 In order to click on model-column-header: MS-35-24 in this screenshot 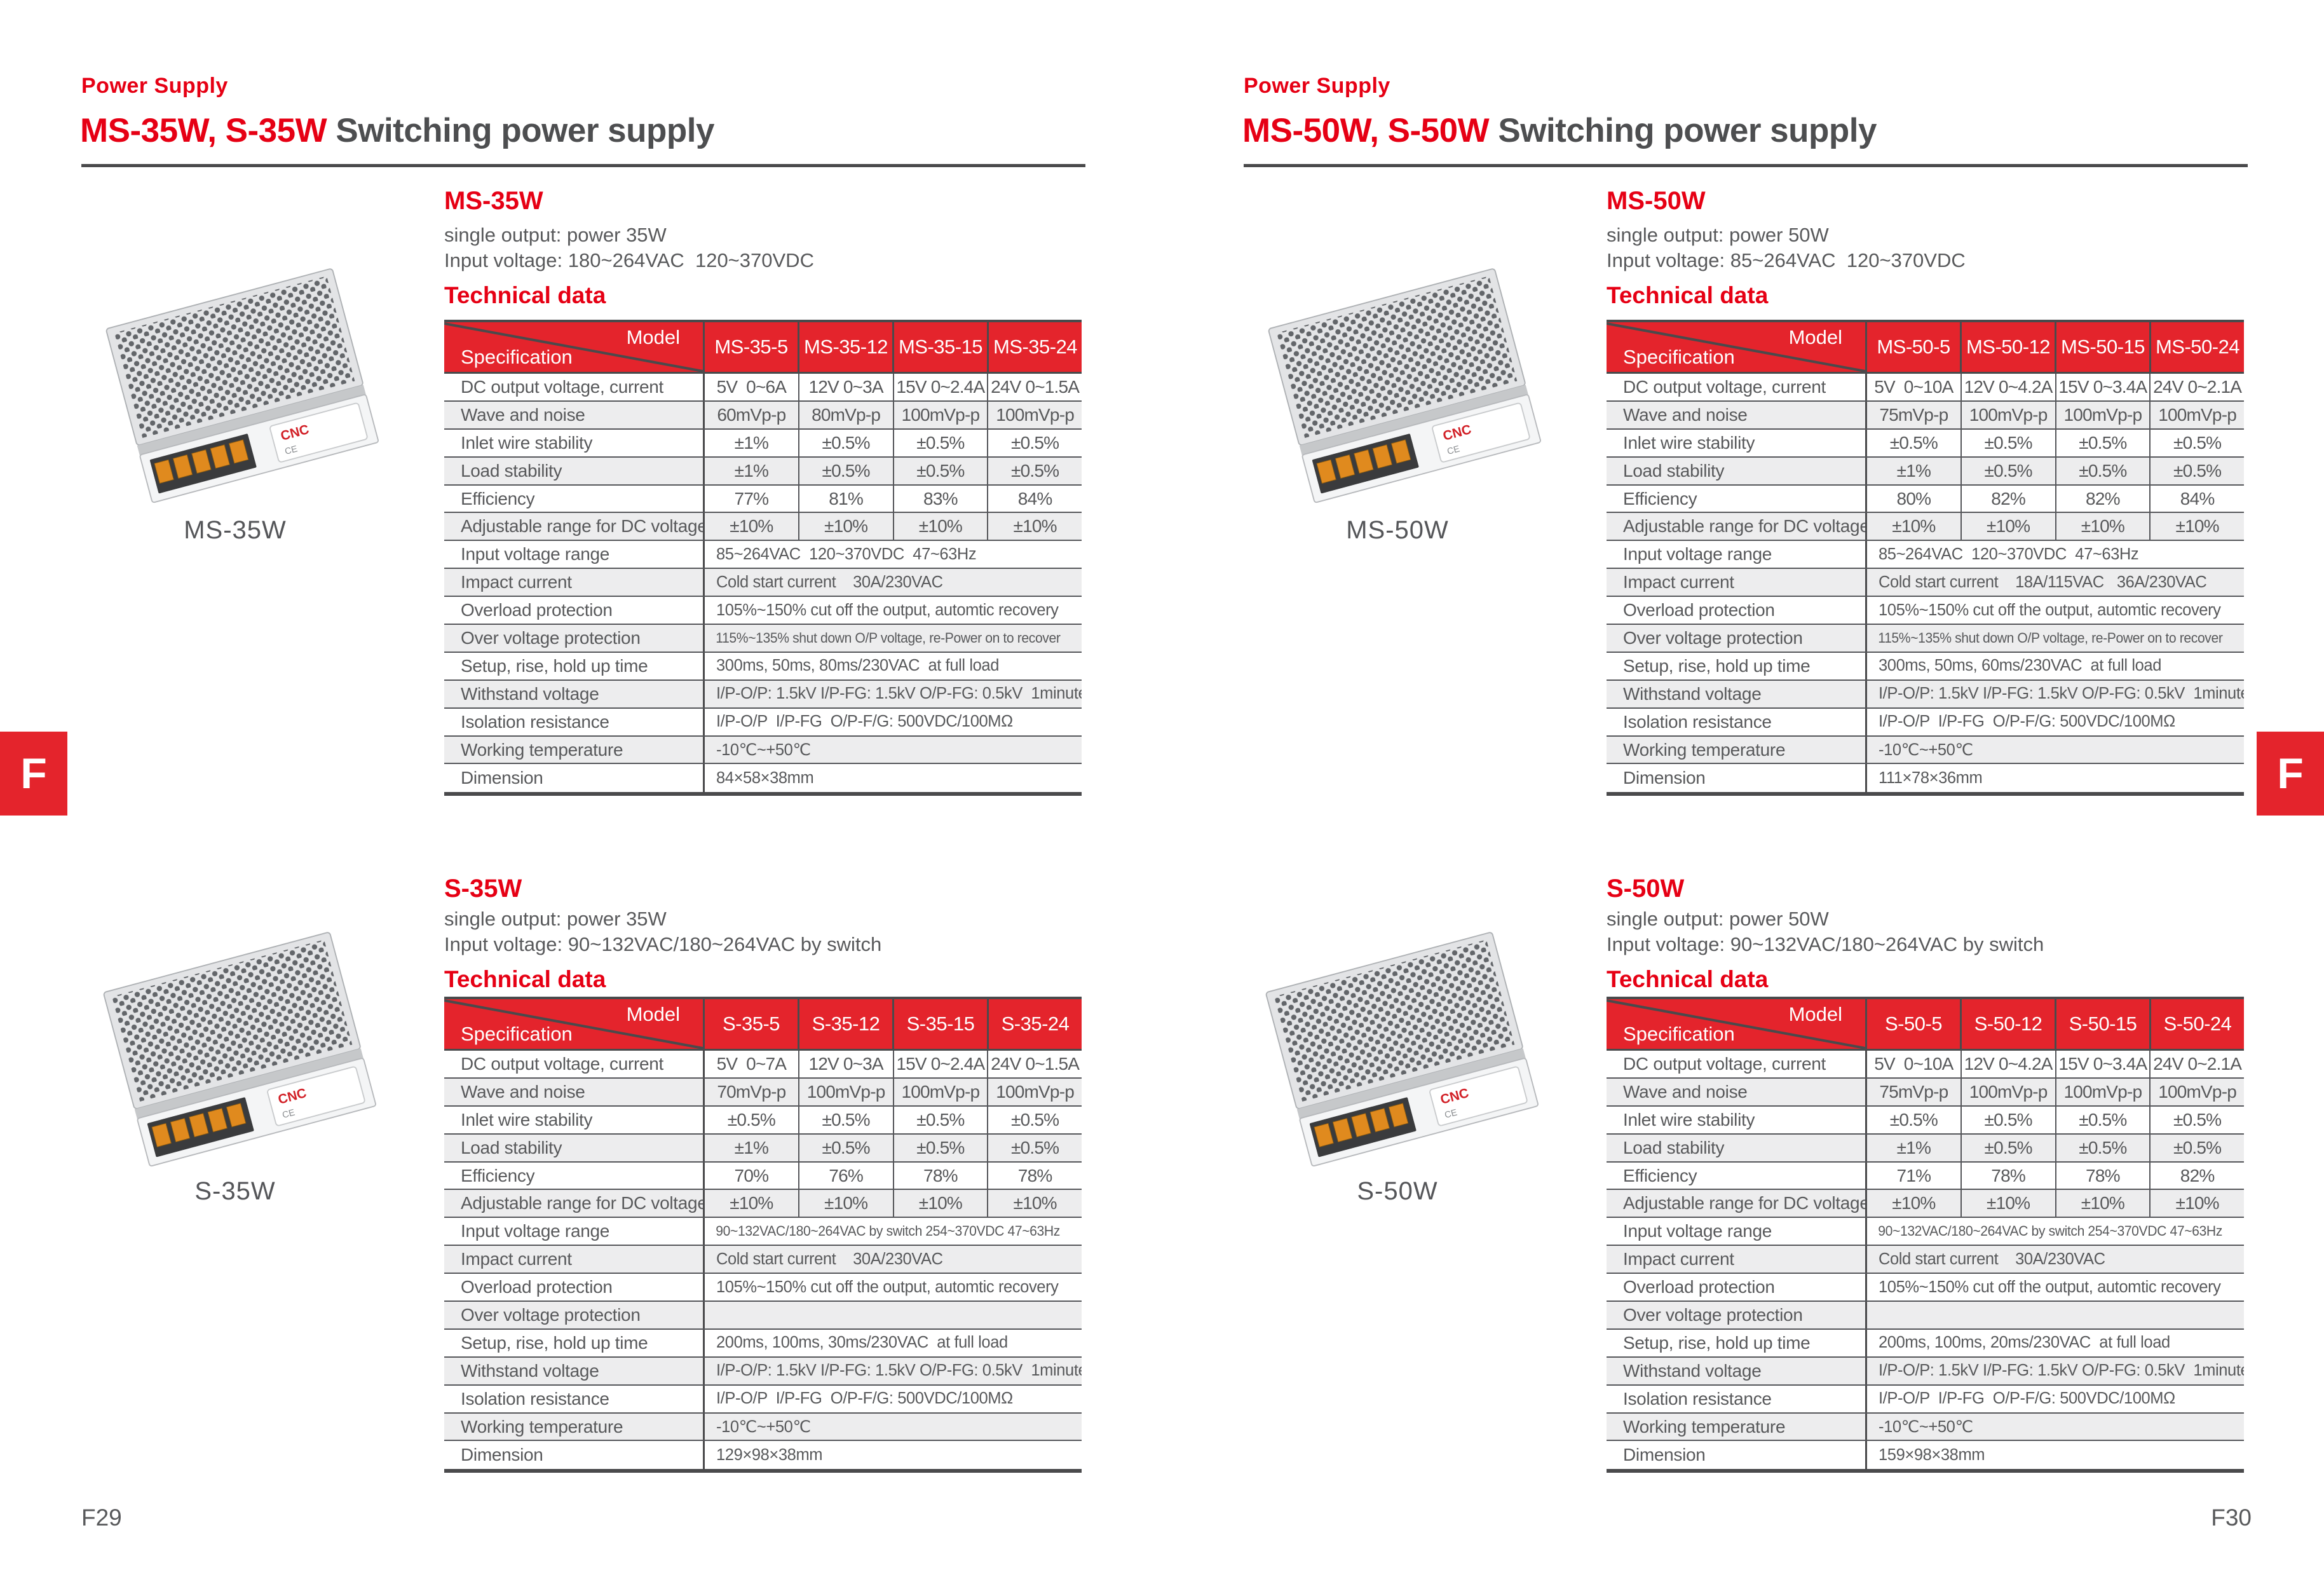, I will do `click(1035, 347)`.